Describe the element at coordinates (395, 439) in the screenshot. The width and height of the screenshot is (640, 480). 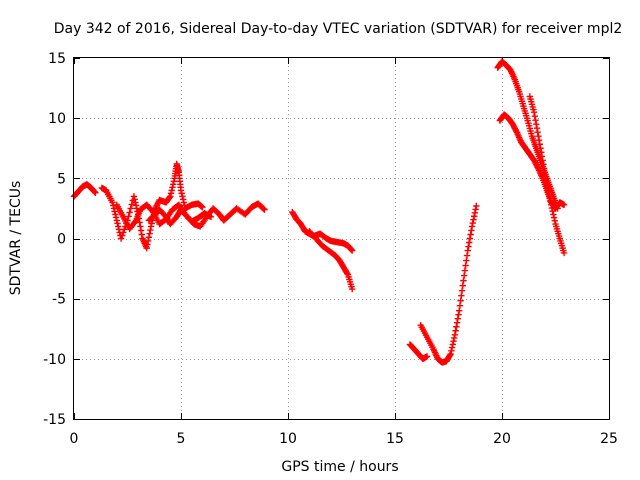
I see `x-tick-label: 15` at that location.